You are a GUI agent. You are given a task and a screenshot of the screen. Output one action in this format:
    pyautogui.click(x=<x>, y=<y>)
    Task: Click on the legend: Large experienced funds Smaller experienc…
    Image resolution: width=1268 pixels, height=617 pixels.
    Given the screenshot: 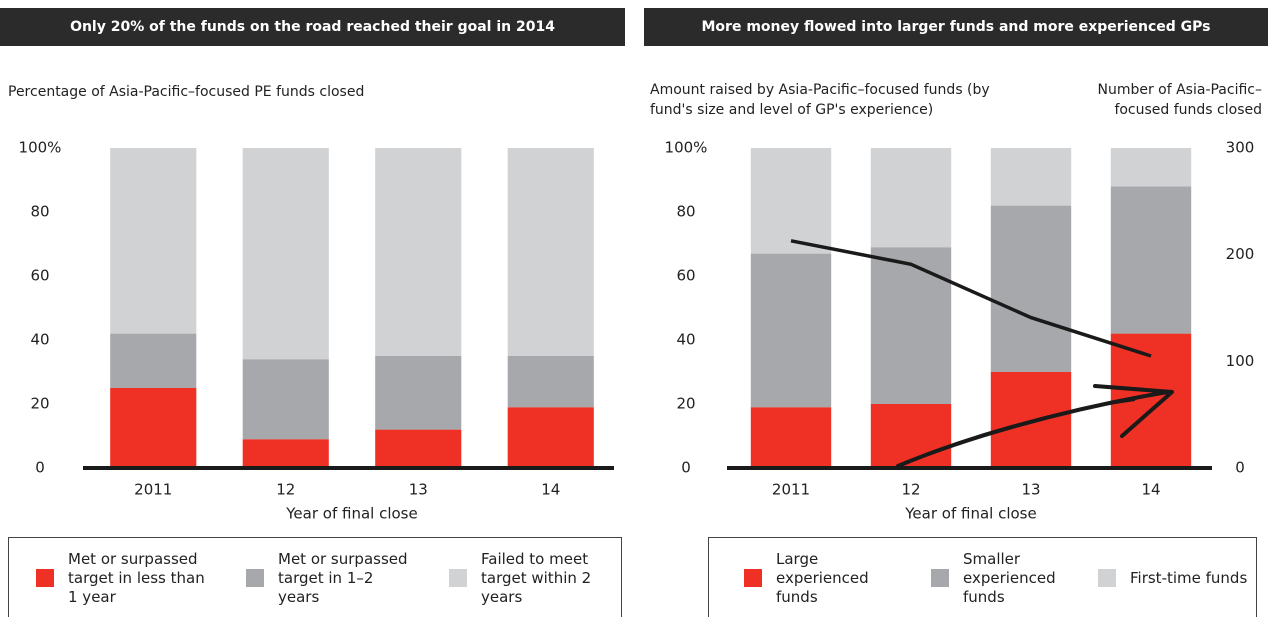 What is the action you would take?
    pyautogui.click(x=982, y=577)
    